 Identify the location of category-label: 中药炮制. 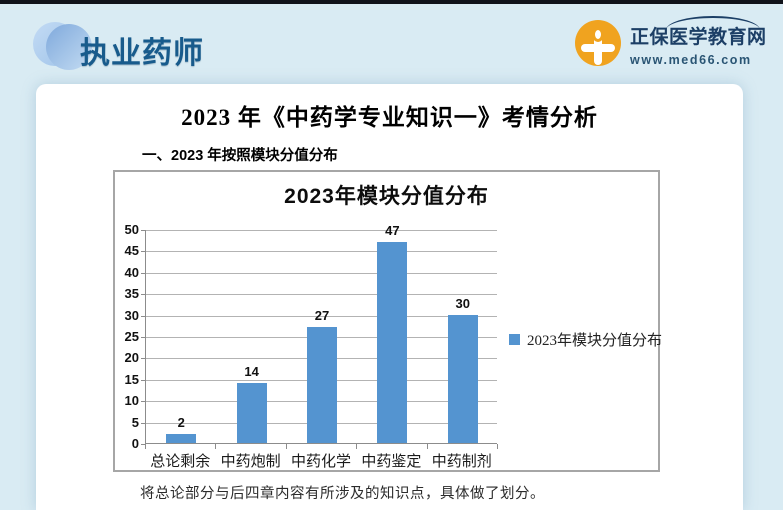
(250, 462).